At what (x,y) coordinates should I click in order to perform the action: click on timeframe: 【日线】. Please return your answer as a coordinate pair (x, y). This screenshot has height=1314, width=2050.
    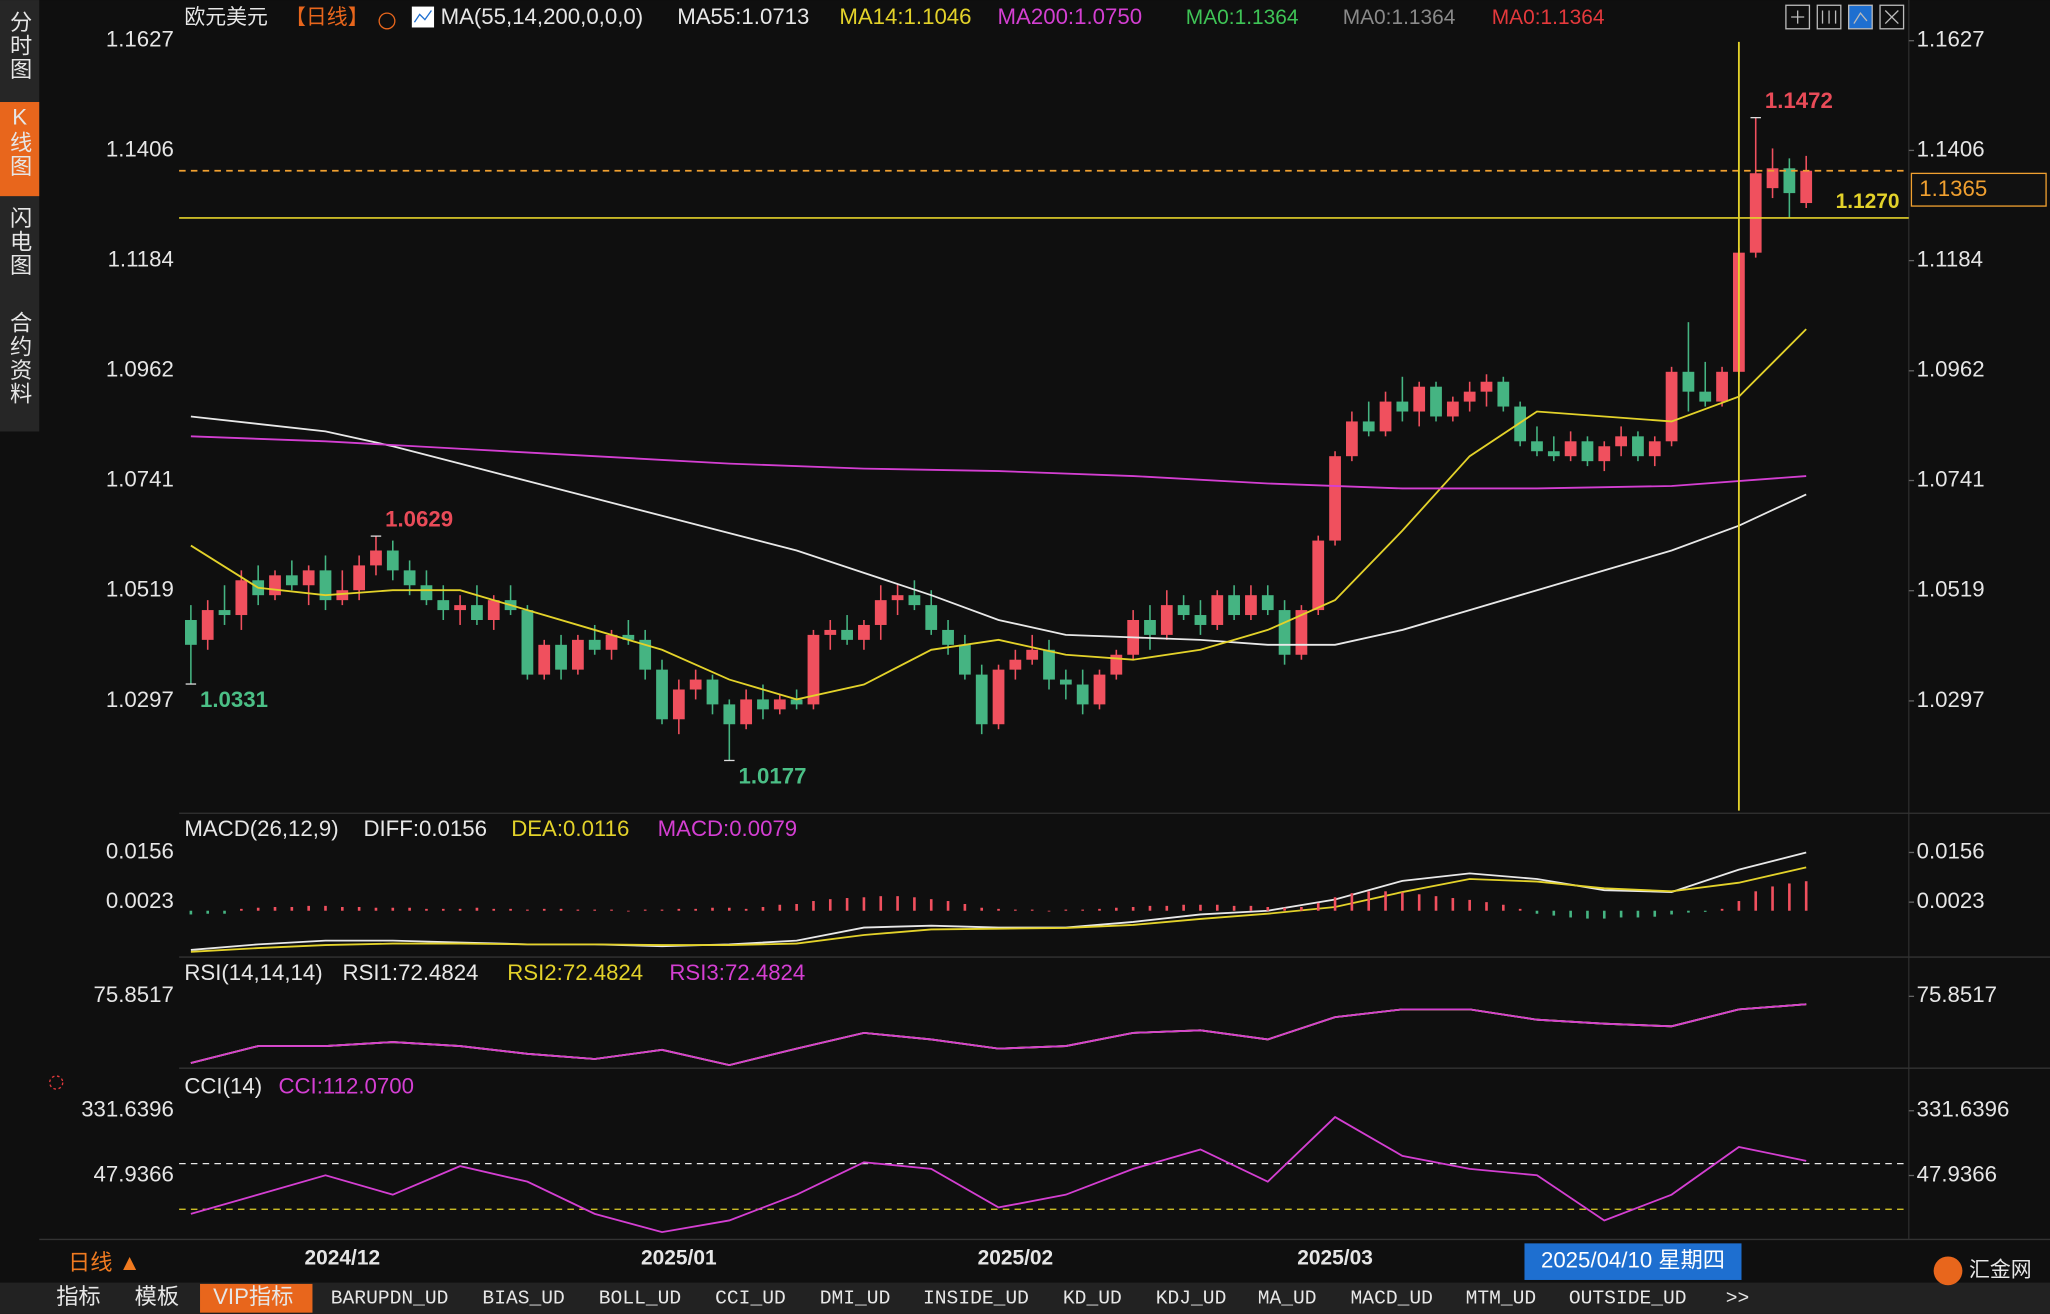
    Looking at the image, I should click on (327, 17).